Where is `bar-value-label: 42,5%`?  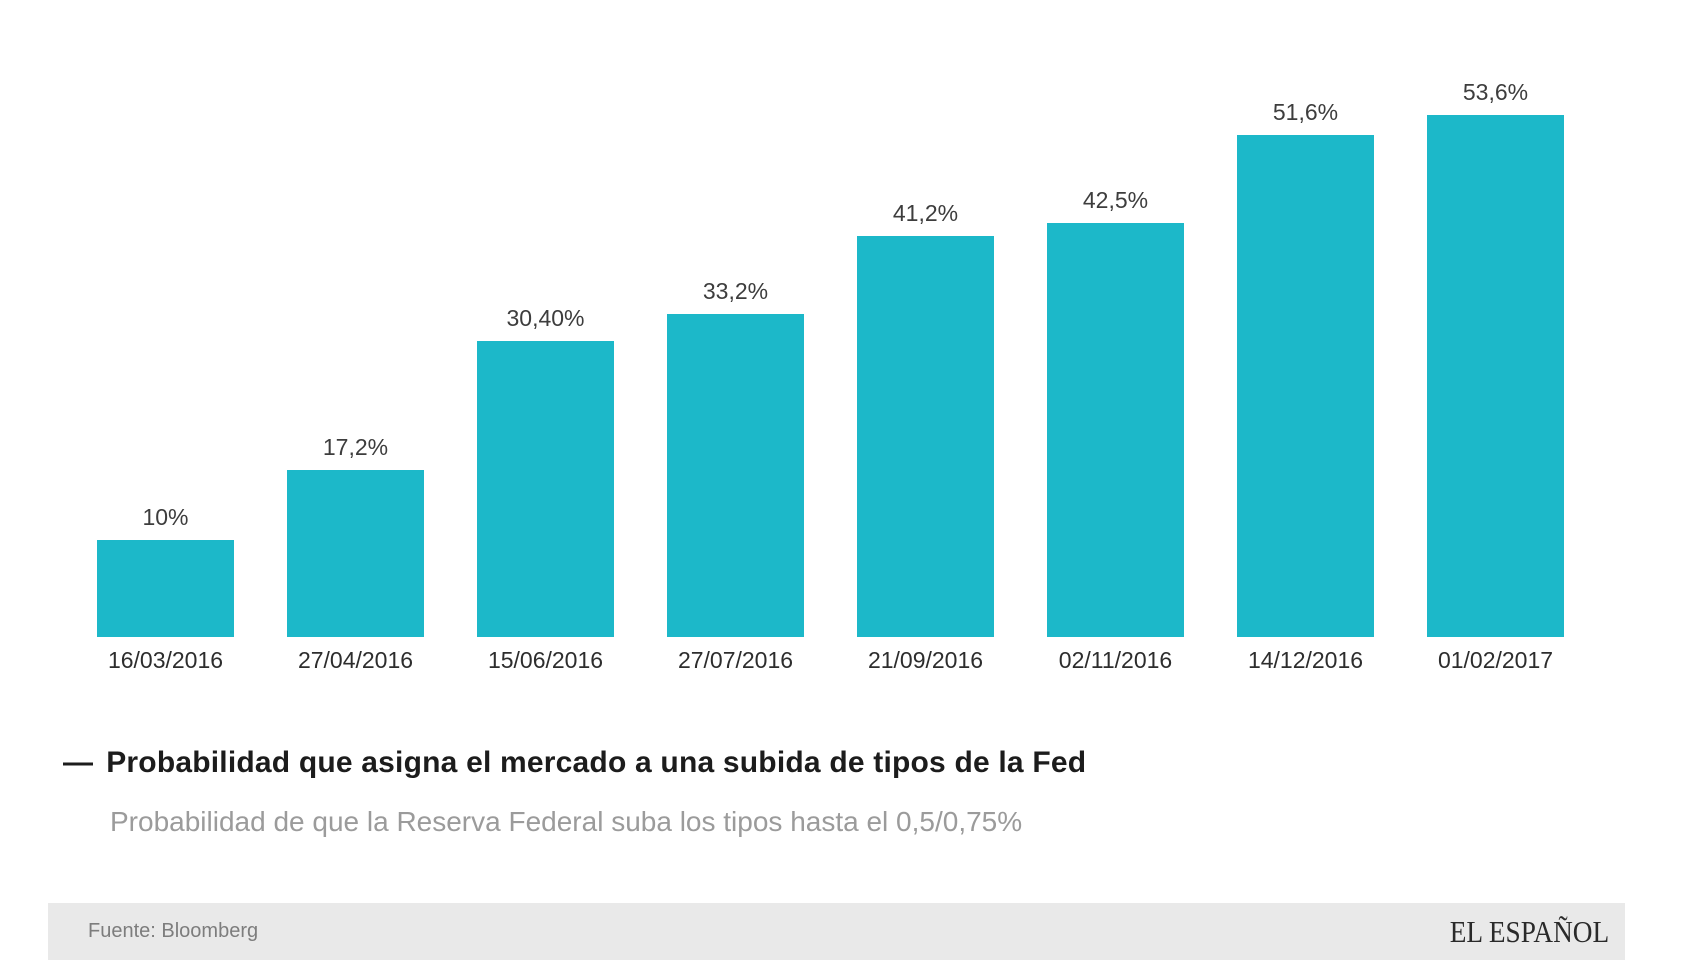
bar-value-label: 42,5% is located at coordinates (1115, 200).